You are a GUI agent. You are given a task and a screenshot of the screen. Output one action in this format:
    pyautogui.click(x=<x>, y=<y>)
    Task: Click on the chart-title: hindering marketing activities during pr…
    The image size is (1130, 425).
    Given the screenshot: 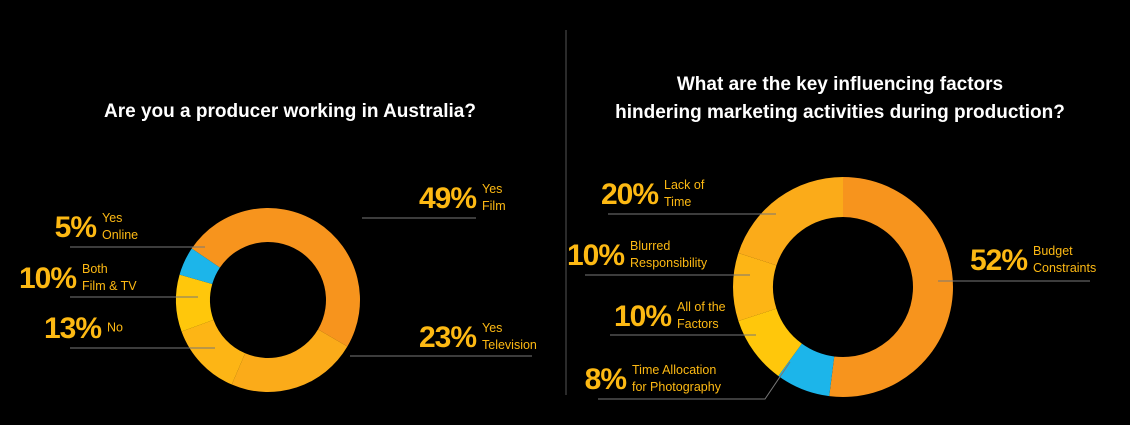 What is the action you would take?
    pyautogui.click(x=840, y=112)
    